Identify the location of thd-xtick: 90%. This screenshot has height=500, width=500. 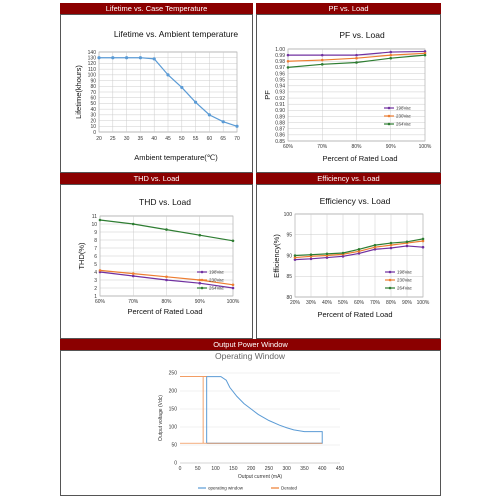
(200, 302).